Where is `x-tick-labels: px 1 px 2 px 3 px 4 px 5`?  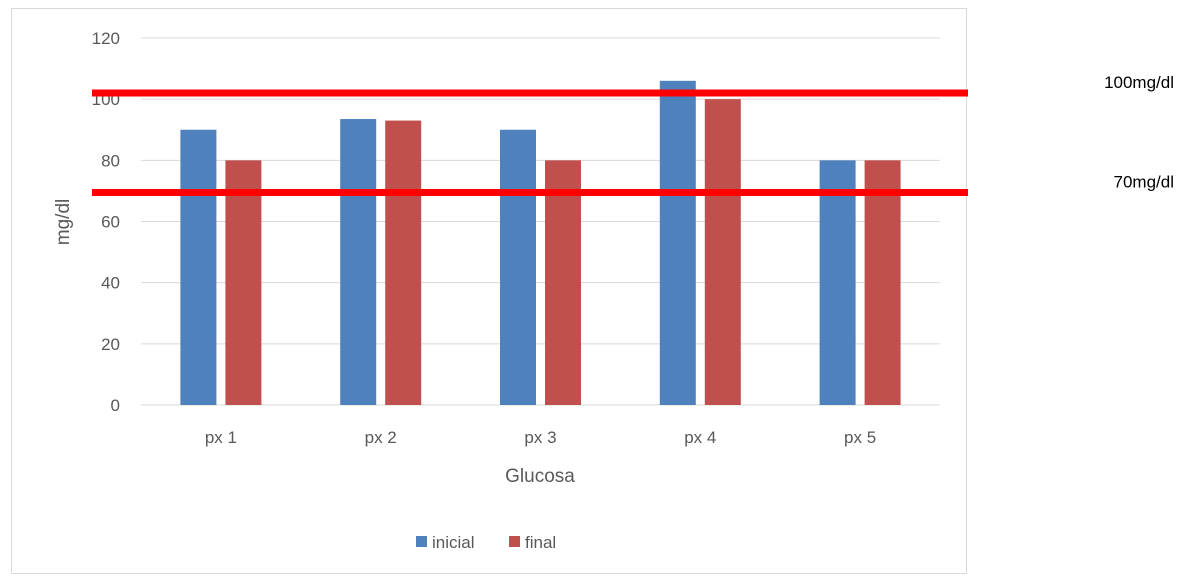
x-tick-labels: px 1 px 2 px 3 px 4 px 5 is located at coordinates (540, 437).